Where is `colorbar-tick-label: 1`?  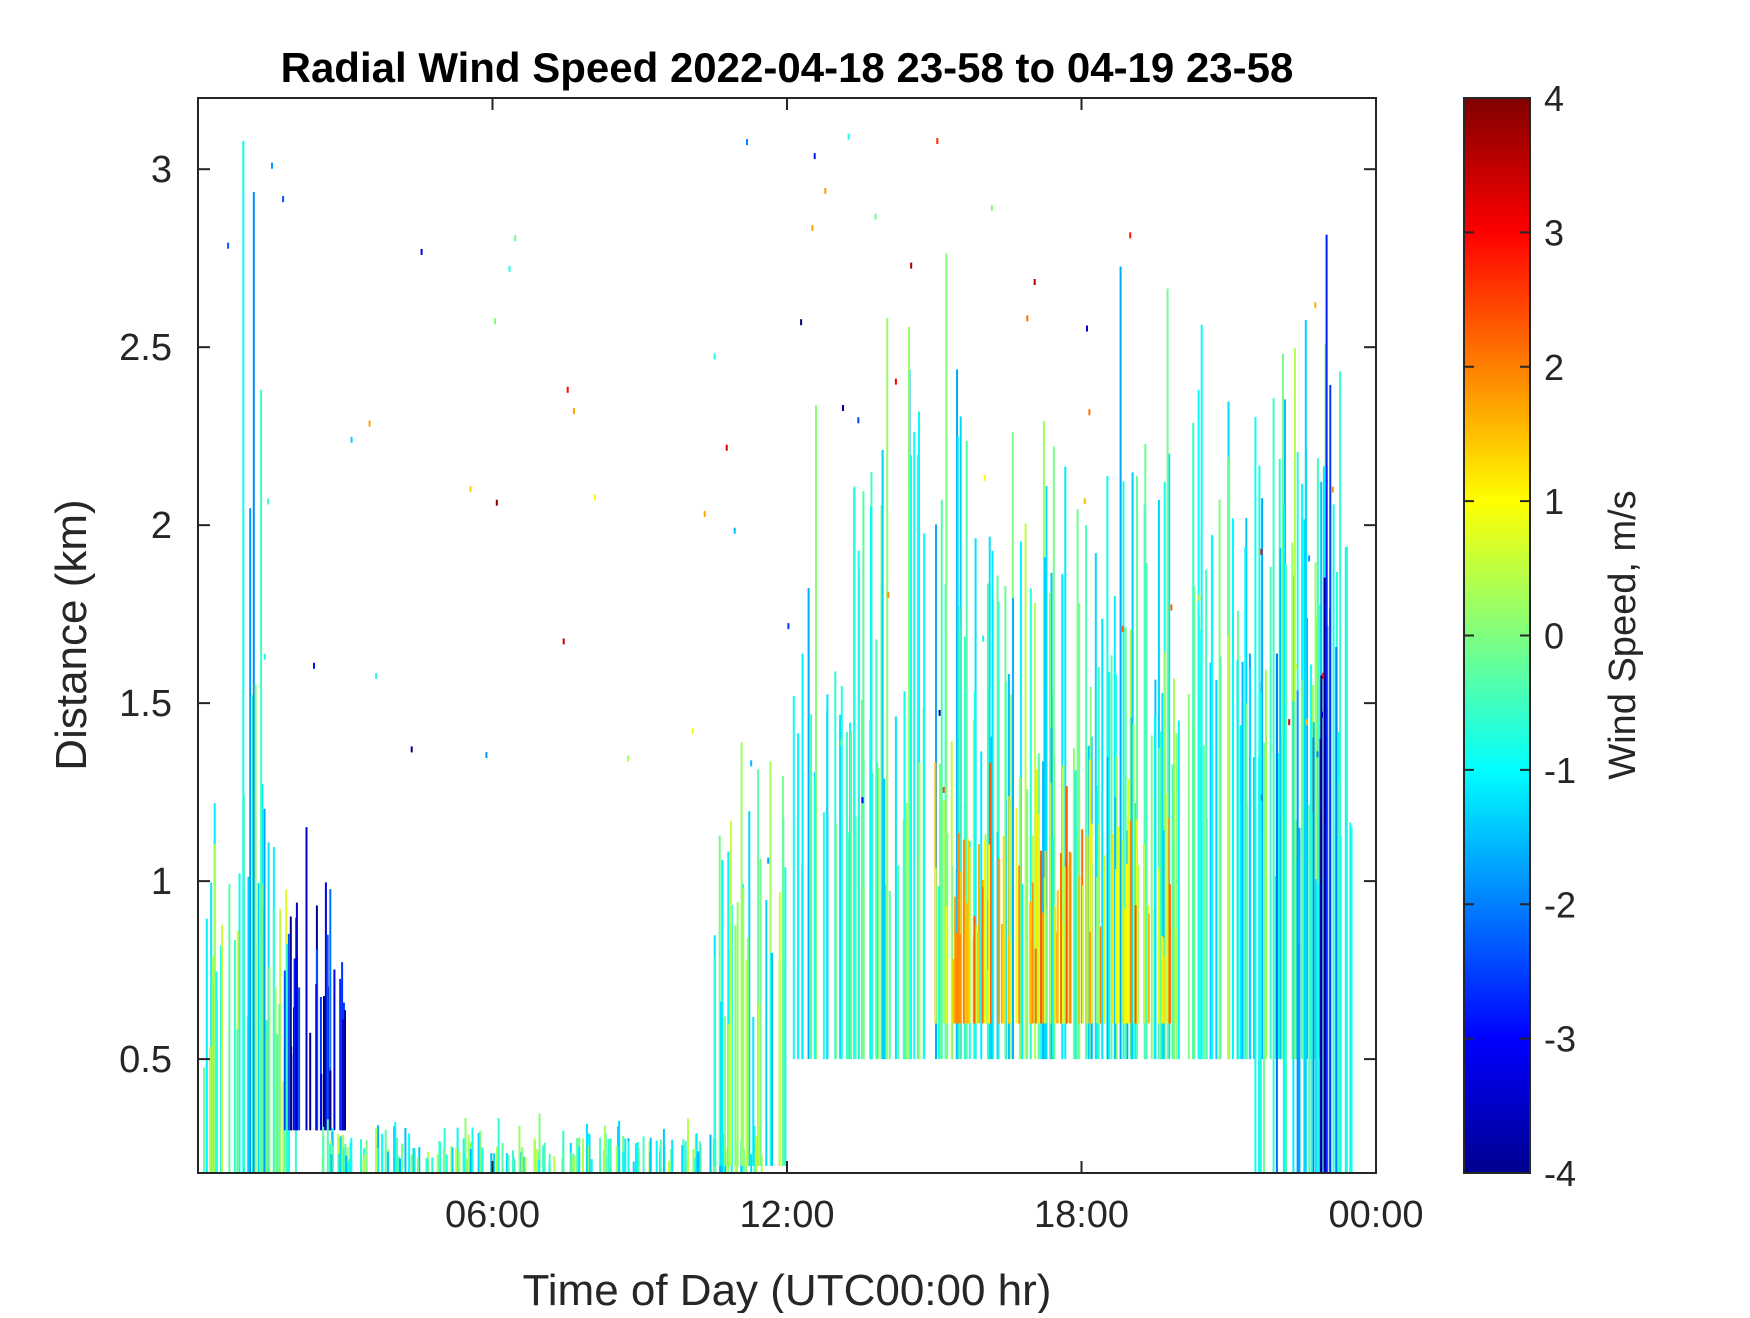 colorbar-tick-label: 1 is located at coordinates (1554, 501).